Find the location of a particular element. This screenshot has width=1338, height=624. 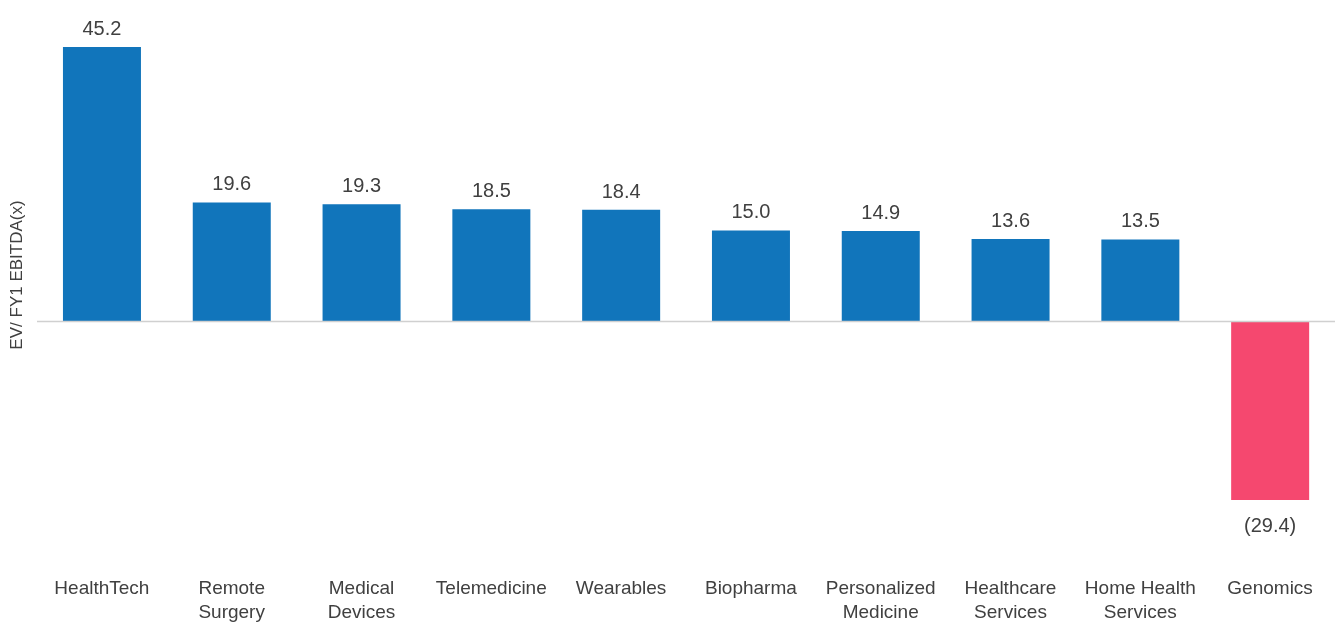

data-label: 18.4 is located at coordinates (621, 190).